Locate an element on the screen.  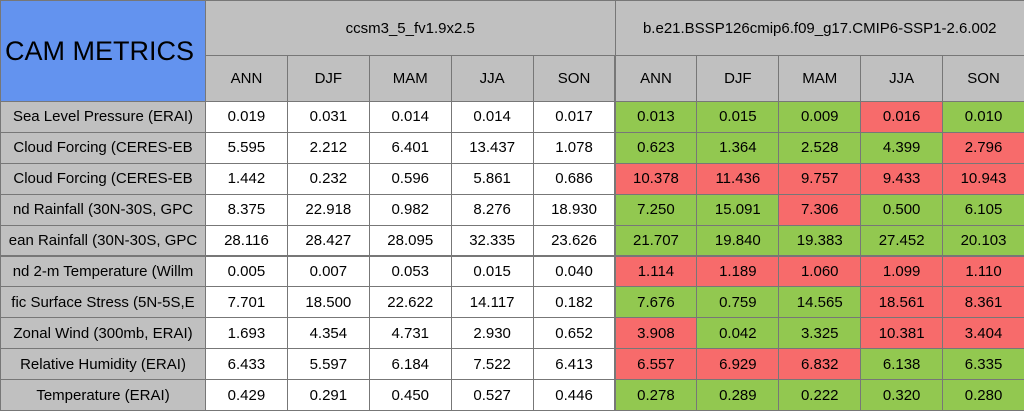
metric-value: 7.701 is located at coordinates (246, 302).